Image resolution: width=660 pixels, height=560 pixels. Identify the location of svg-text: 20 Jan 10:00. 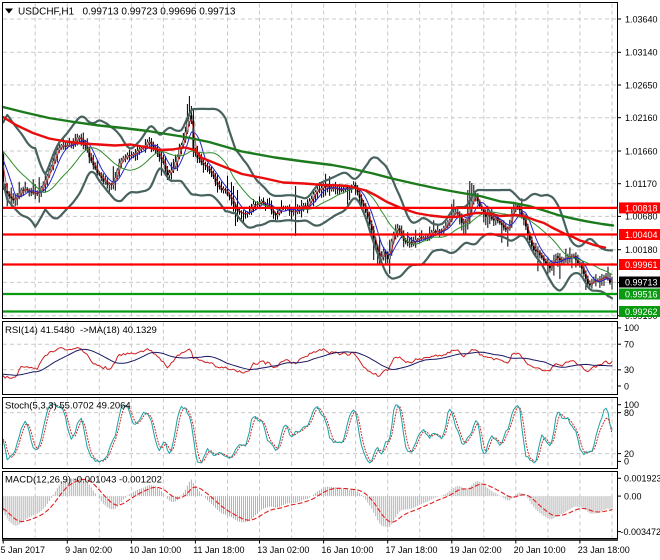
(540, 550).